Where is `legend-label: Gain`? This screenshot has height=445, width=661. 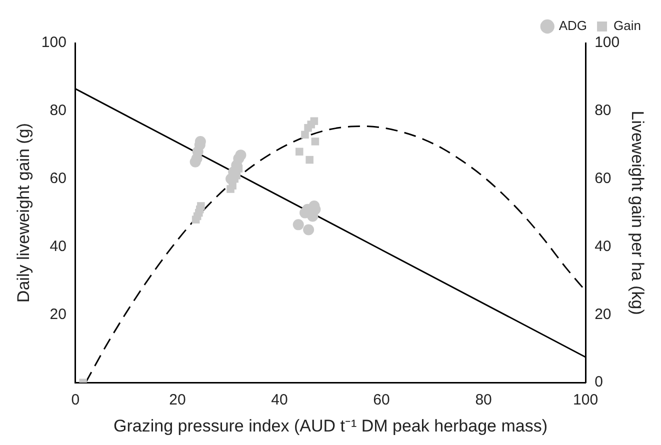 legend-label: Gain is located at coordinates (628, 26).